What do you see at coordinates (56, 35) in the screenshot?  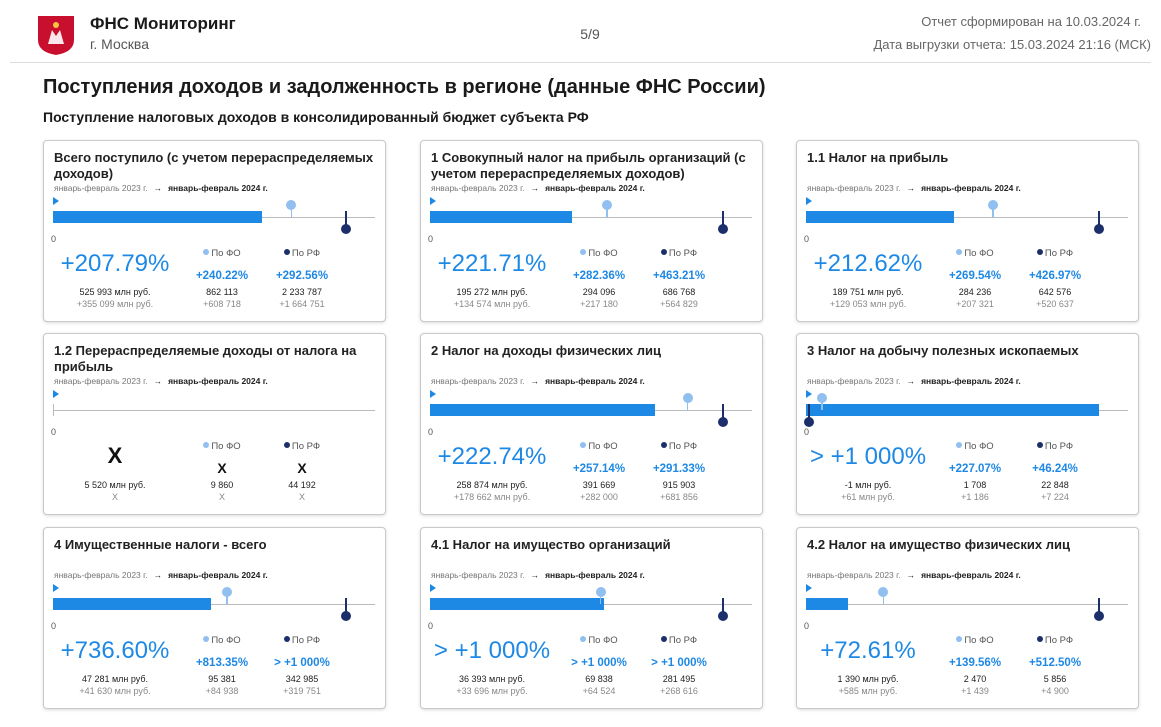 I see `logo` at bounding box center [56, 35].